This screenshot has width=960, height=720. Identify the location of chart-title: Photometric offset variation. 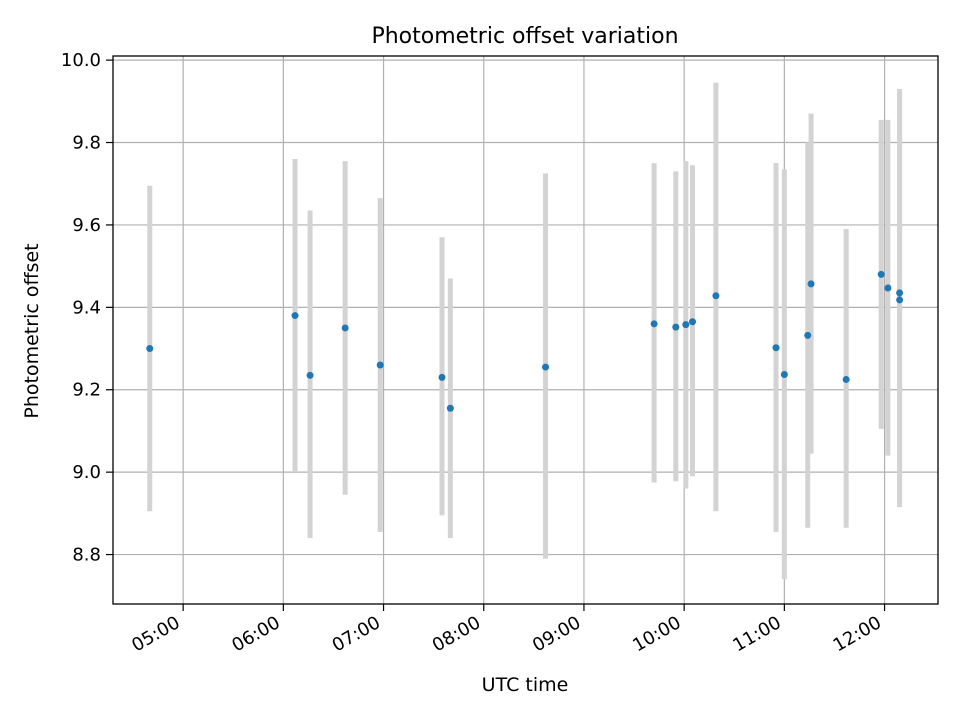
(524, 36).